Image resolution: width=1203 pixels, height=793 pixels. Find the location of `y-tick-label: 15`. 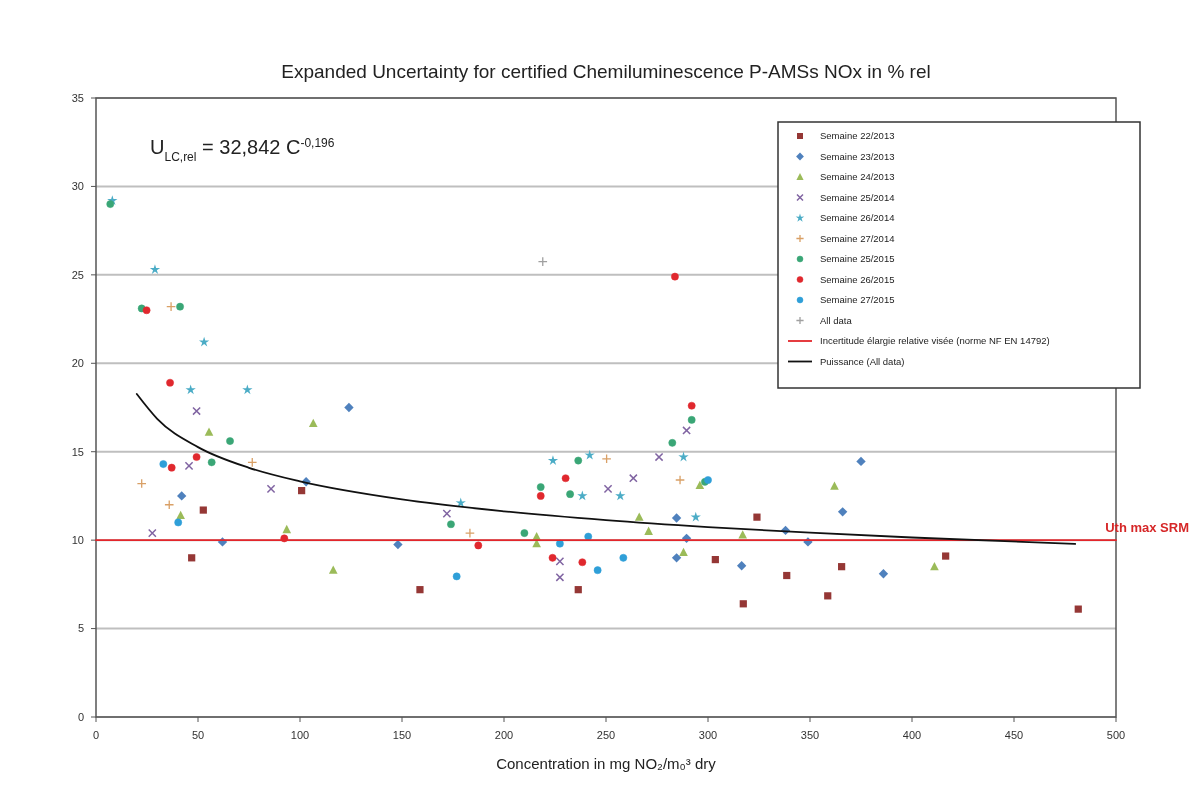

y-tick-label: 15 is located at coordinates (77, 451).